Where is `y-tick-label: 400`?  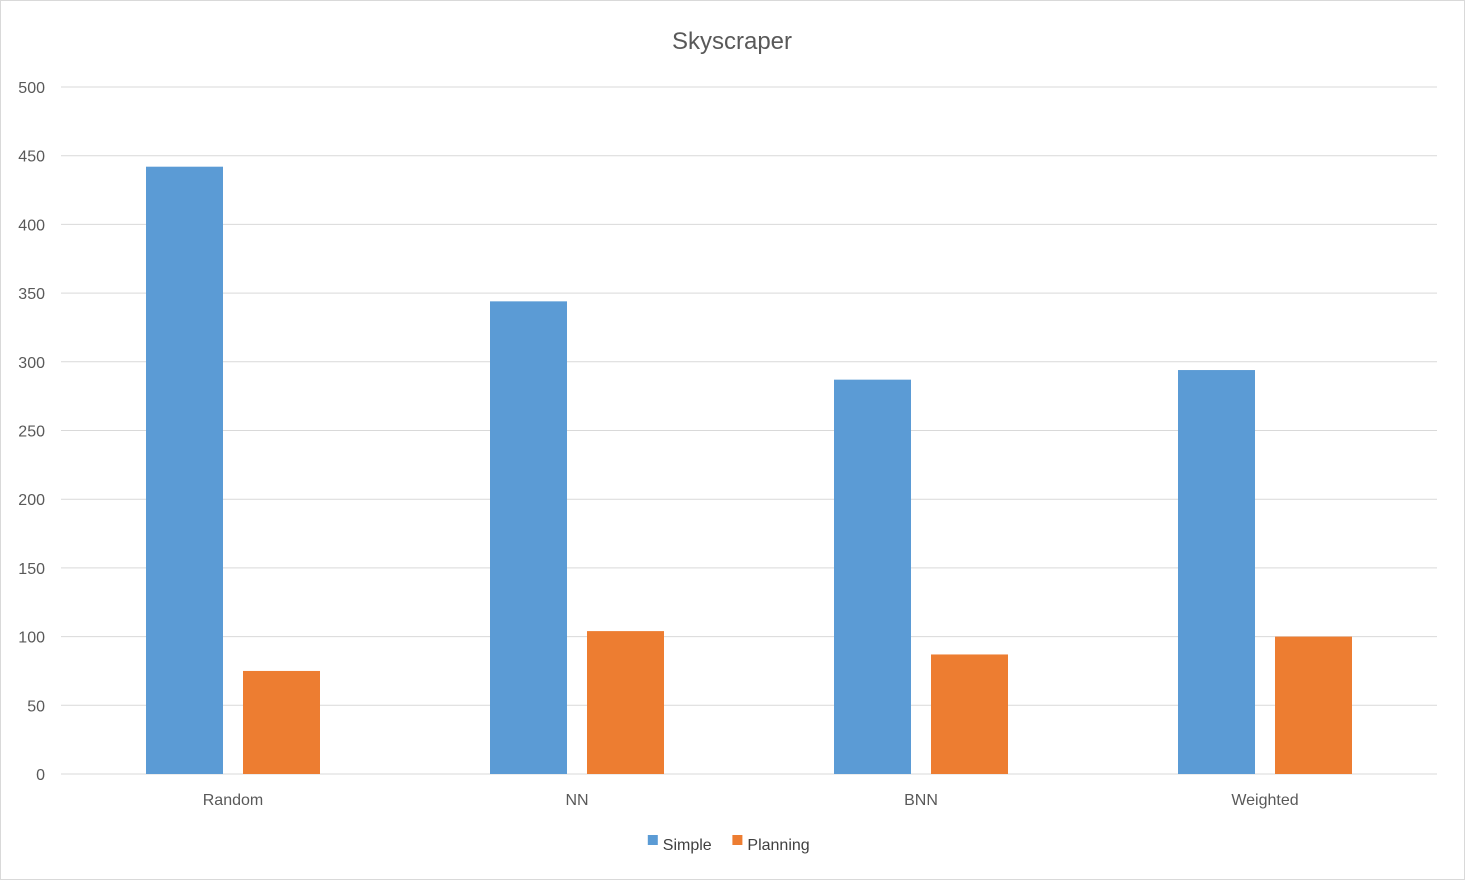 y-tick-label: 400 is located at coordinates (31, 225).